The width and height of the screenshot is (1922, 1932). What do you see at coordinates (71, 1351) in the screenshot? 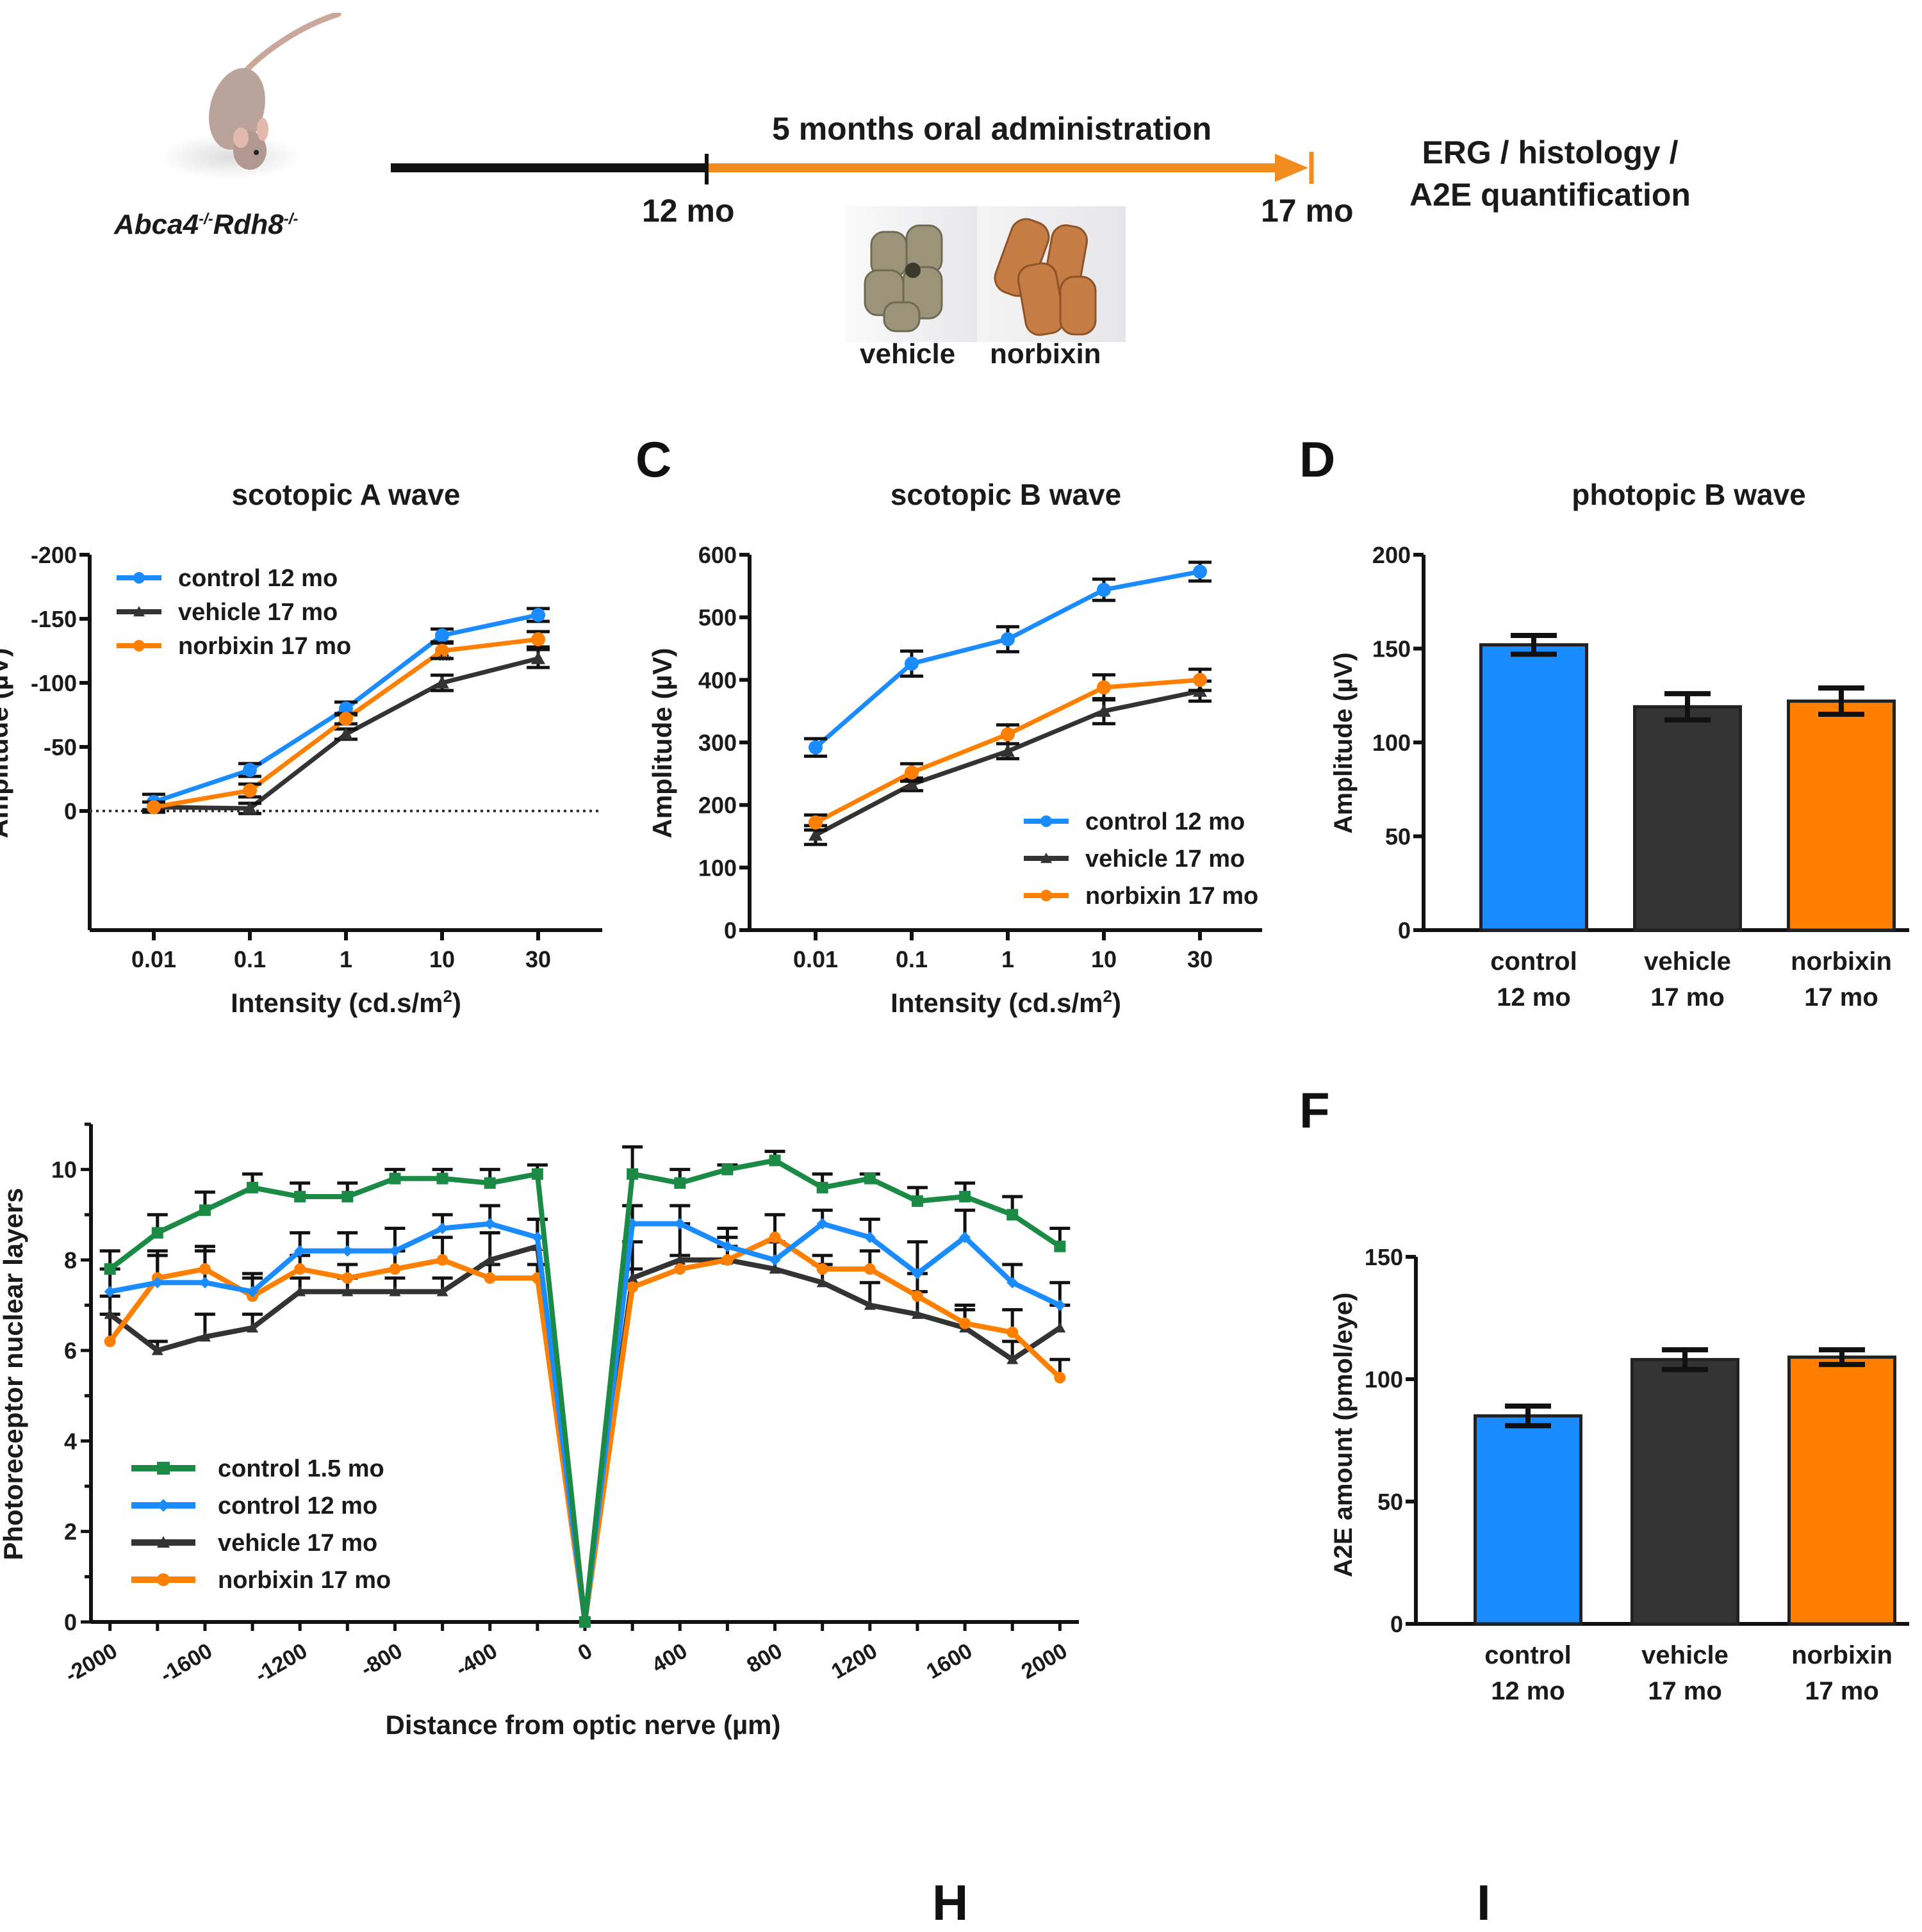
I see `y-tick-label: 6` at bounding box center [71, 1351].